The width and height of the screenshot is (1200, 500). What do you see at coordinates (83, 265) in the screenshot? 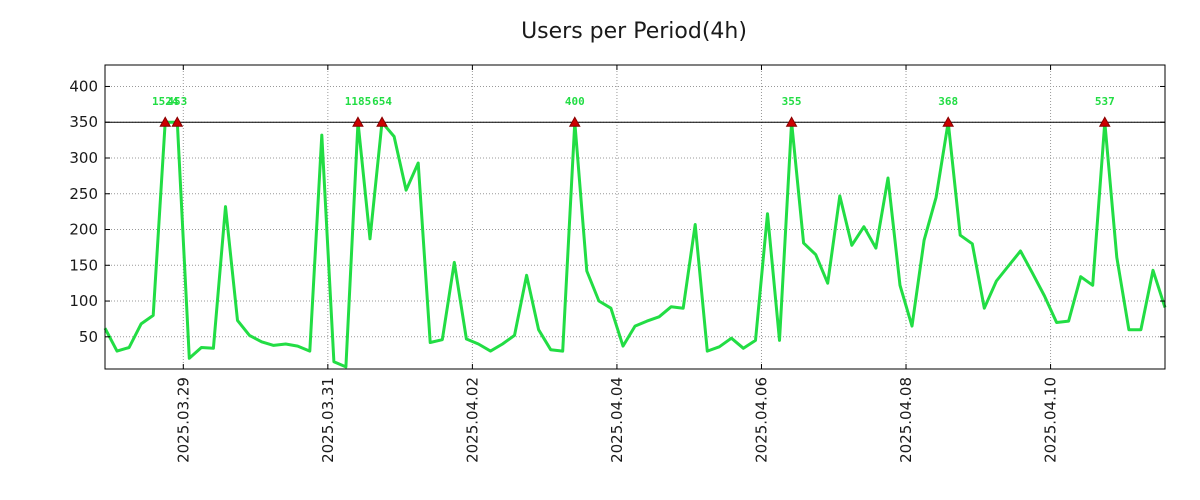
I see `y-tick-label: 150` at bounding box center [83, 265].